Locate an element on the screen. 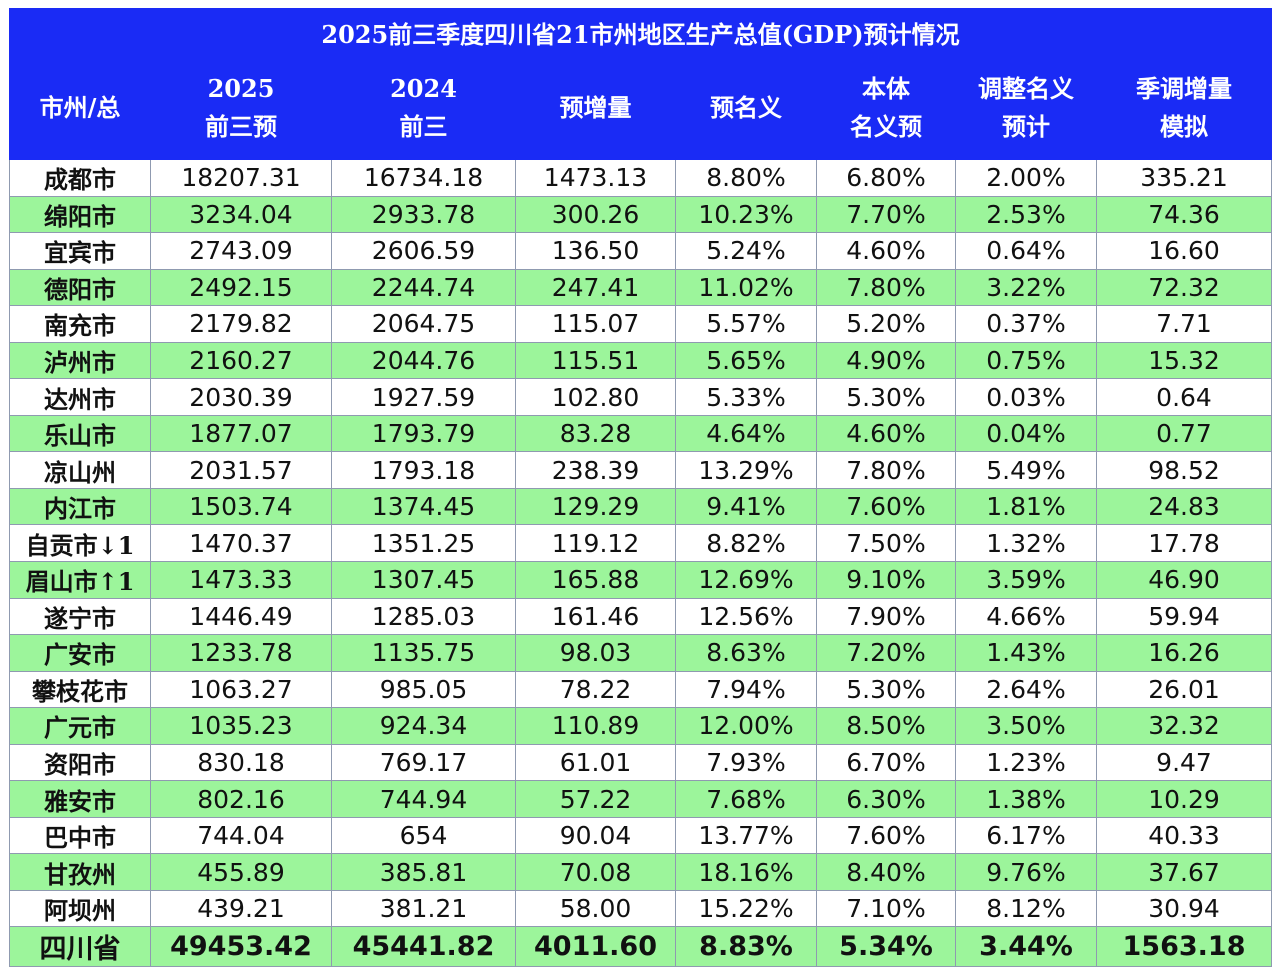  value-cell: 12.00% is located at coordinates (746, 726).